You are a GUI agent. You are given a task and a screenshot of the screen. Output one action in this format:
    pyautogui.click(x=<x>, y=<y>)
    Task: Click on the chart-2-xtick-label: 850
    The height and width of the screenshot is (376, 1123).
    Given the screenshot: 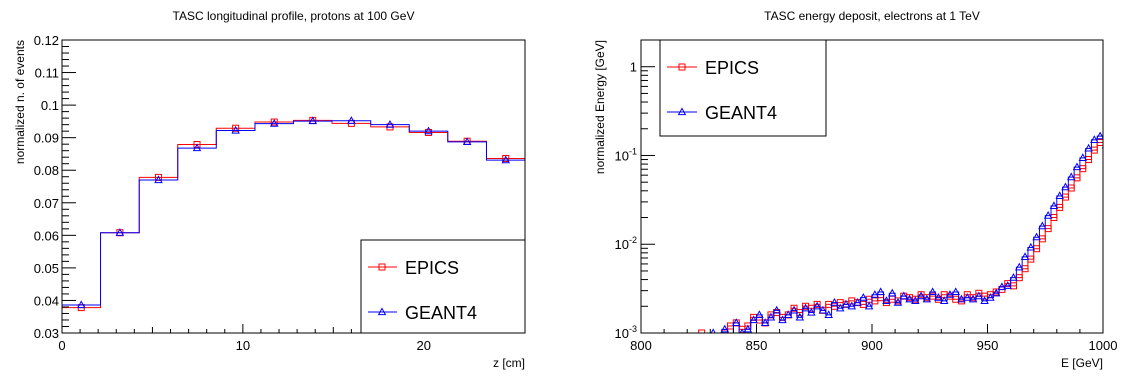 What is the action you would take?
    pyautogui.click(x=757, y=345)
    